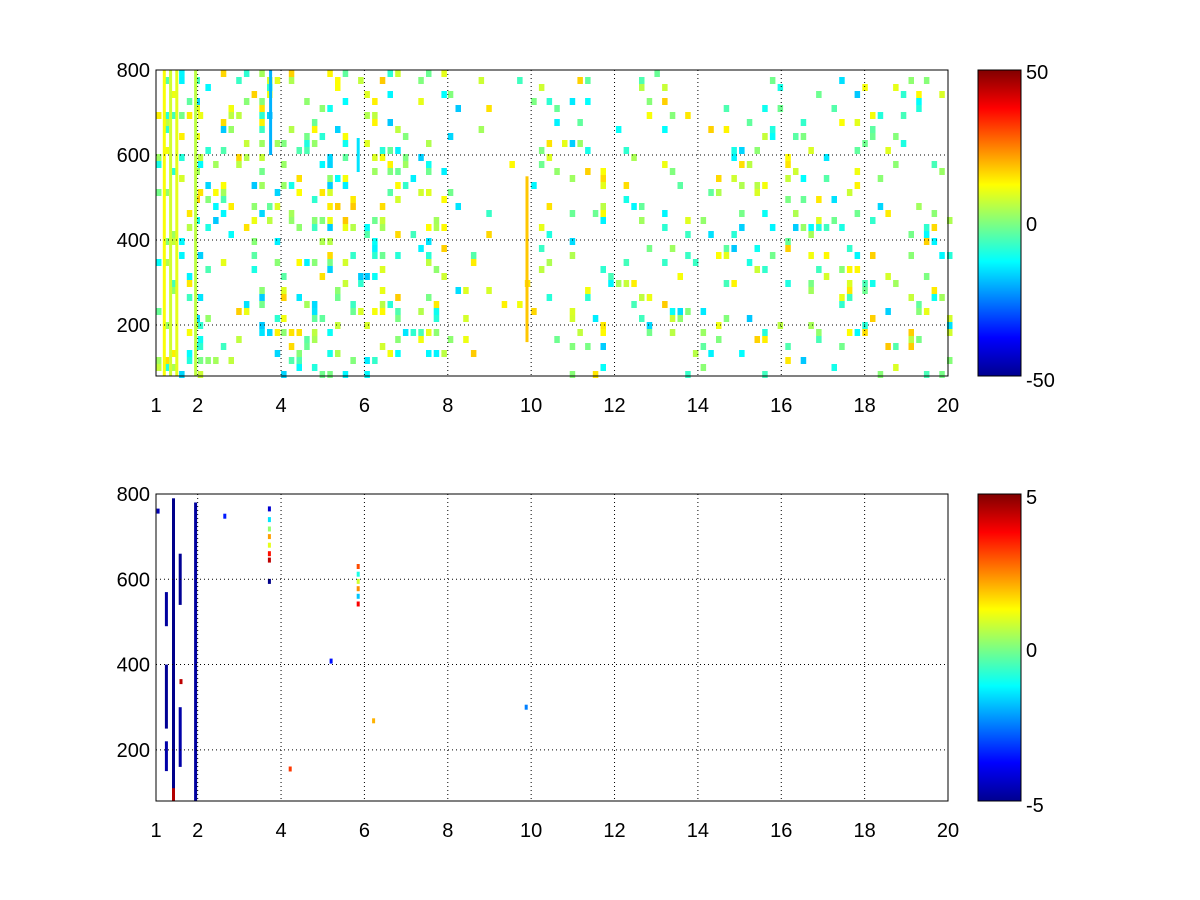 Image resolution: width=1200 pixels, height=900 pixels. Describe the element at coordinates (133, 198) in the screenshot. I see `heatmap-top-y-tick-labels: 200 400 600 800` at that location.